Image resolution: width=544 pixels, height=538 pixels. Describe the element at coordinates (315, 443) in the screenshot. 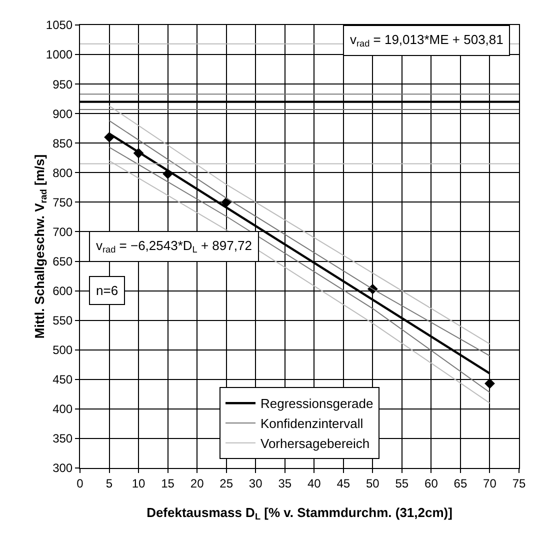

I see `legend-label: Vorhersagebereich` at that location.